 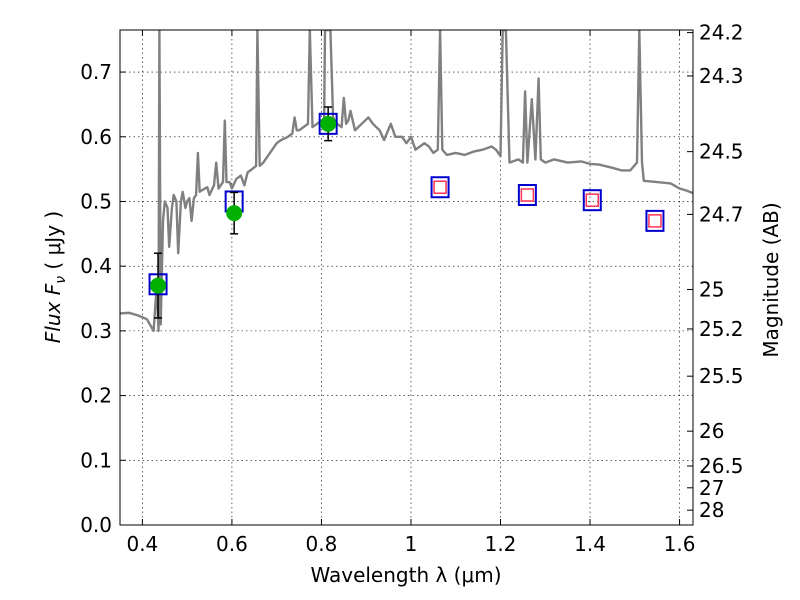 I want to click on x-tick-label: 1, so click(x=411, y=544).